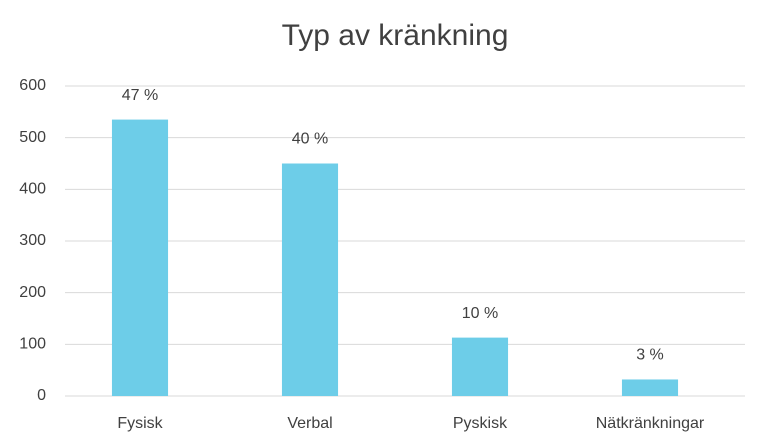 The height and width of the screenshot is (437, 758). What do you see at coordinates (32, 85) in the screenshot?
I see `y-tick-label: 600` at bounding box center [32, 85].